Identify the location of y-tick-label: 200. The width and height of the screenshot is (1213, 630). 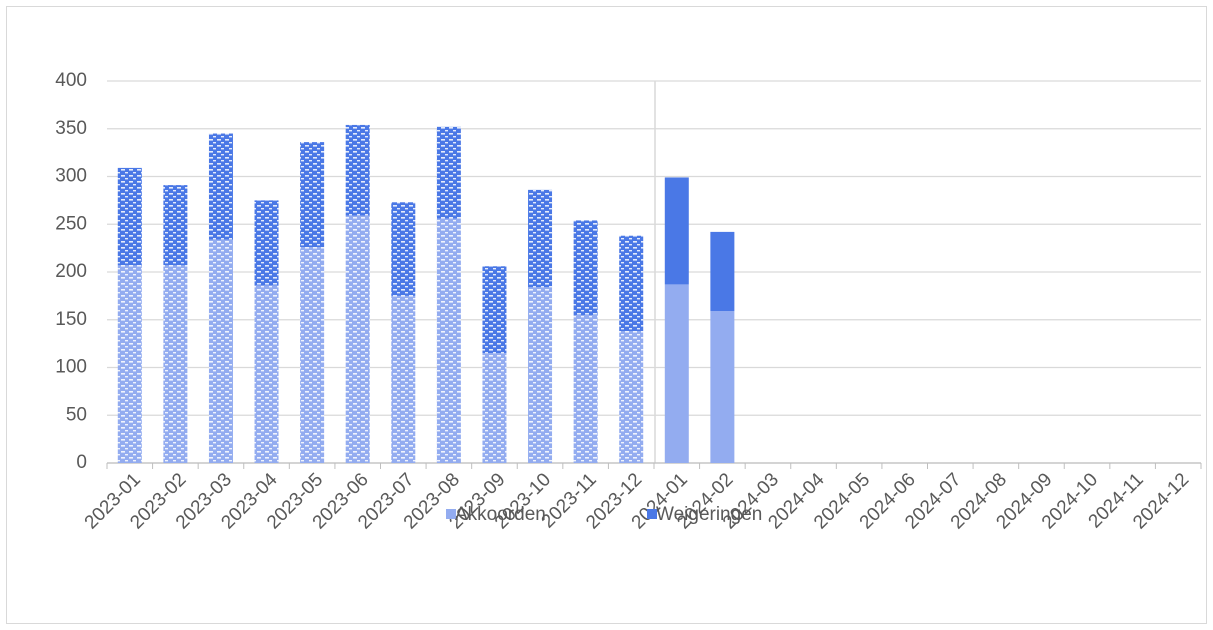
(71, 271).